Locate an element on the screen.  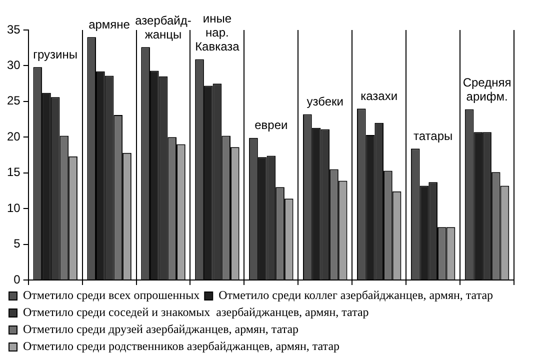
legend-label: Отметило среди родственников азербайджанцев, армян, татар is located at coordinates (181, 346).